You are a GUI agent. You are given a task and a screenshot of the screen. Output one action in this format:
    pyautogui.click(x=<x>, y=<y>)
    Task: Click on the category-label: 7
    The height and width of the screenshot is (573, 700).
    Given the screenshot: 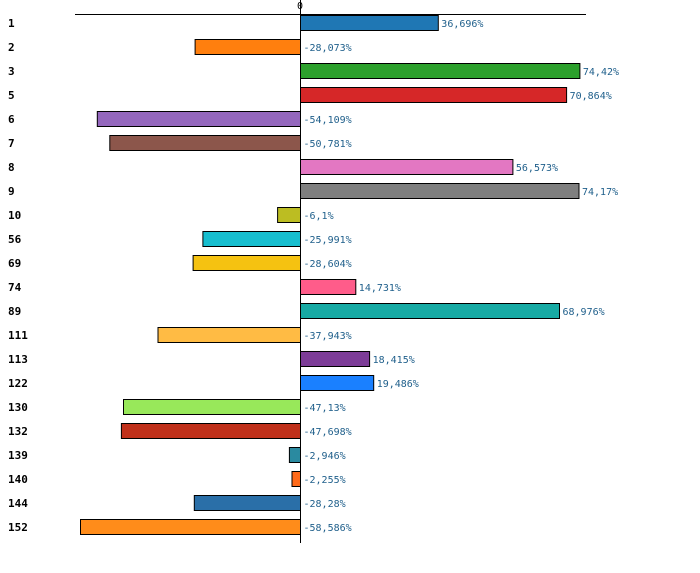 What is the action you would take?
    pyautogui.click(x=11, y=143)
    